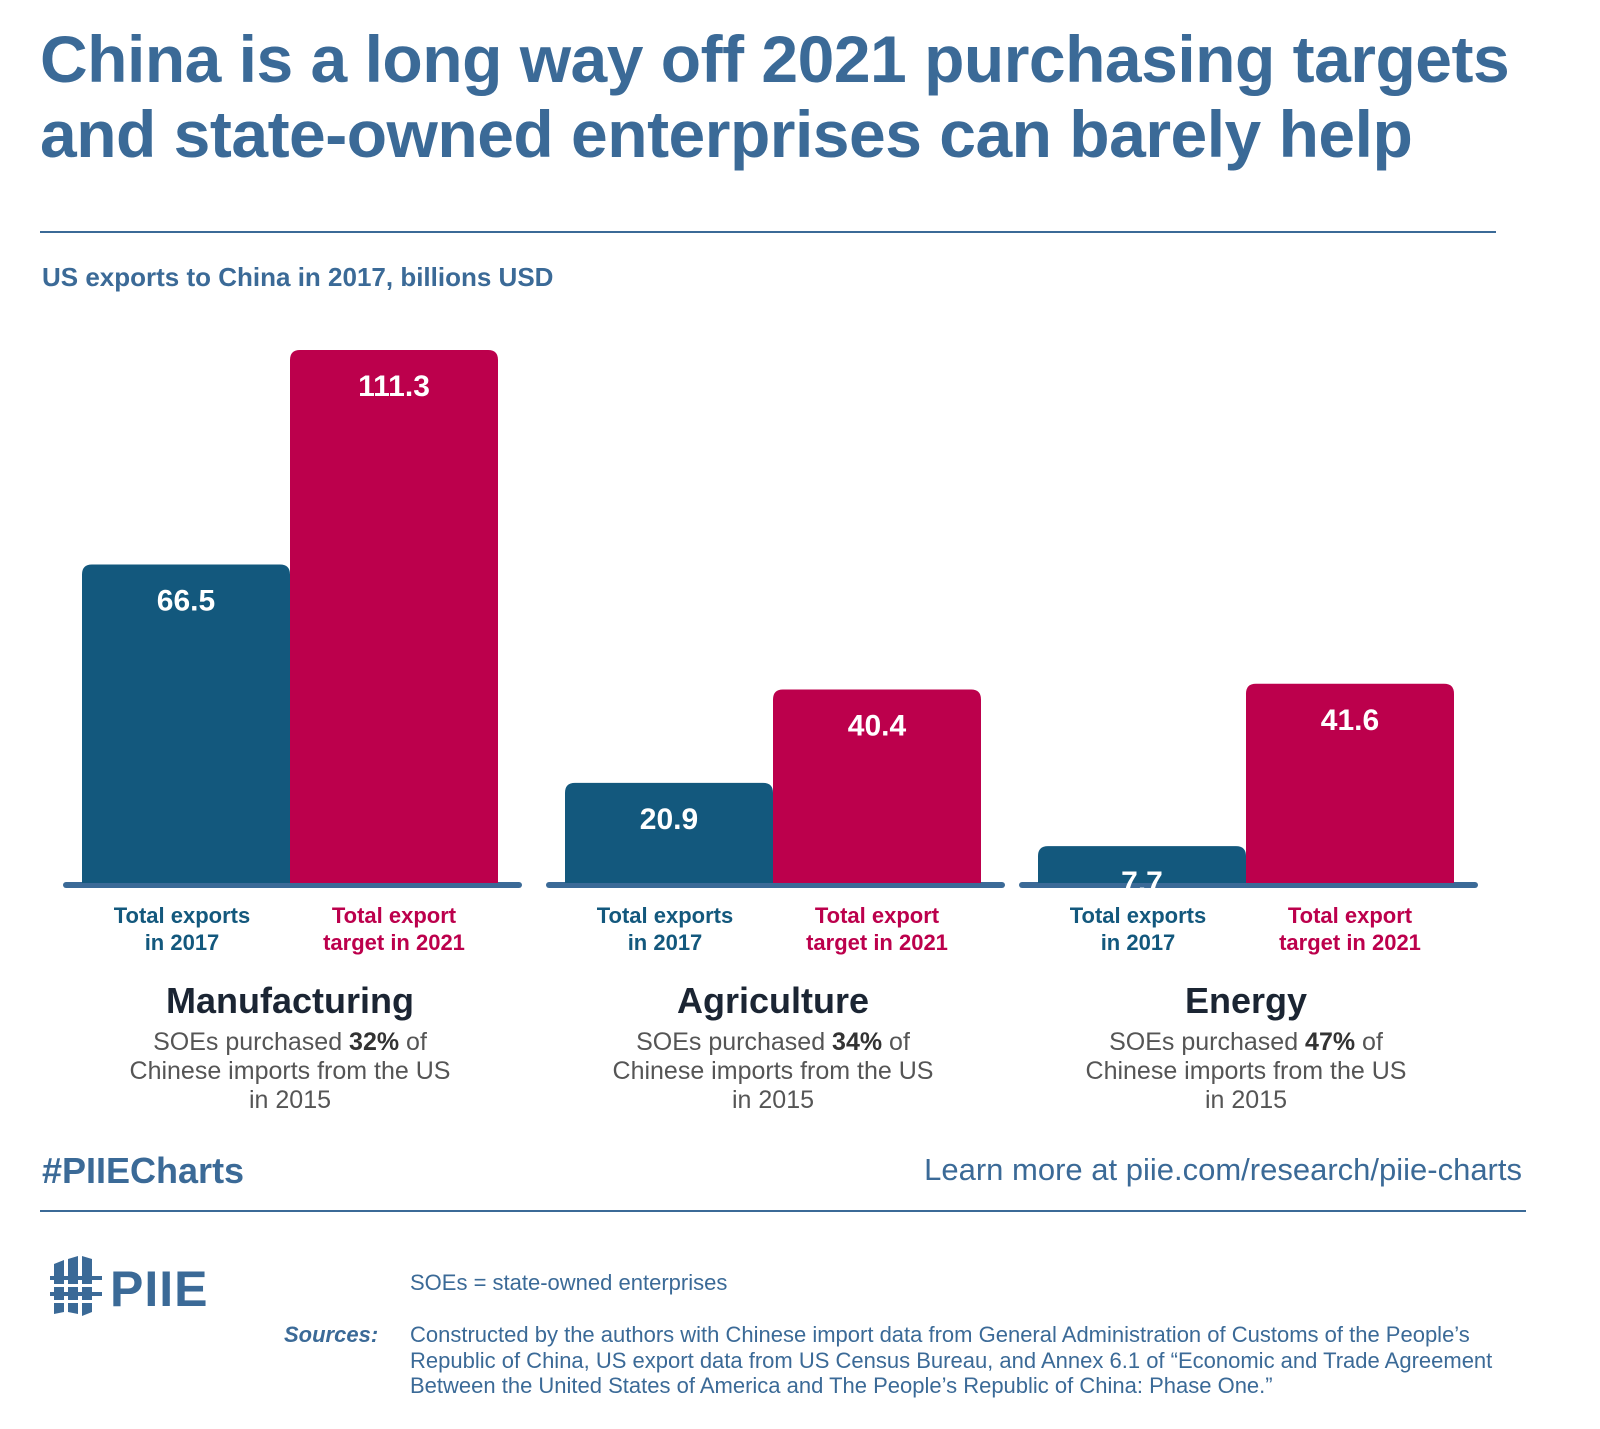 This screenshot has height=1429, width=1600. What do you see at coordinates (877, 786) in the screenshot?
I see `bar-agriculture-2021` at bounding box center [877, 786].